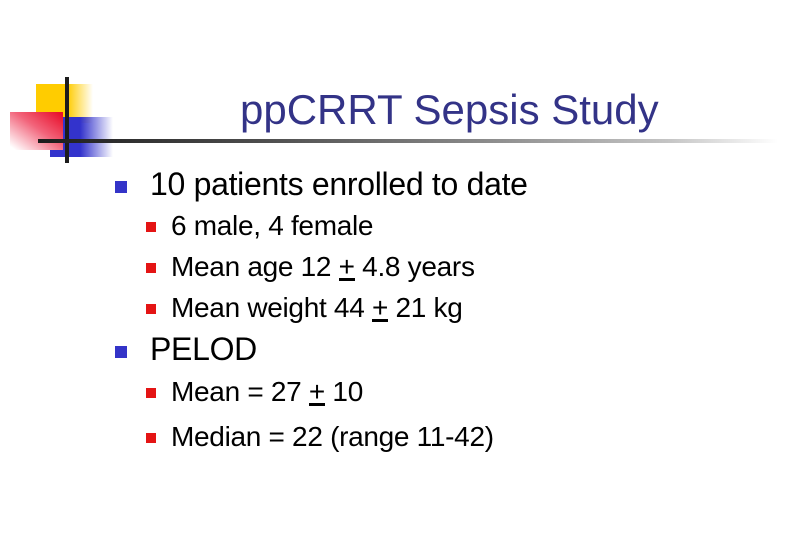  What do you see at coordinates (339, 184) in the screenshot?
I see `bullet-text: 10 patients enrolled to date` at bounding box center [339, 184].